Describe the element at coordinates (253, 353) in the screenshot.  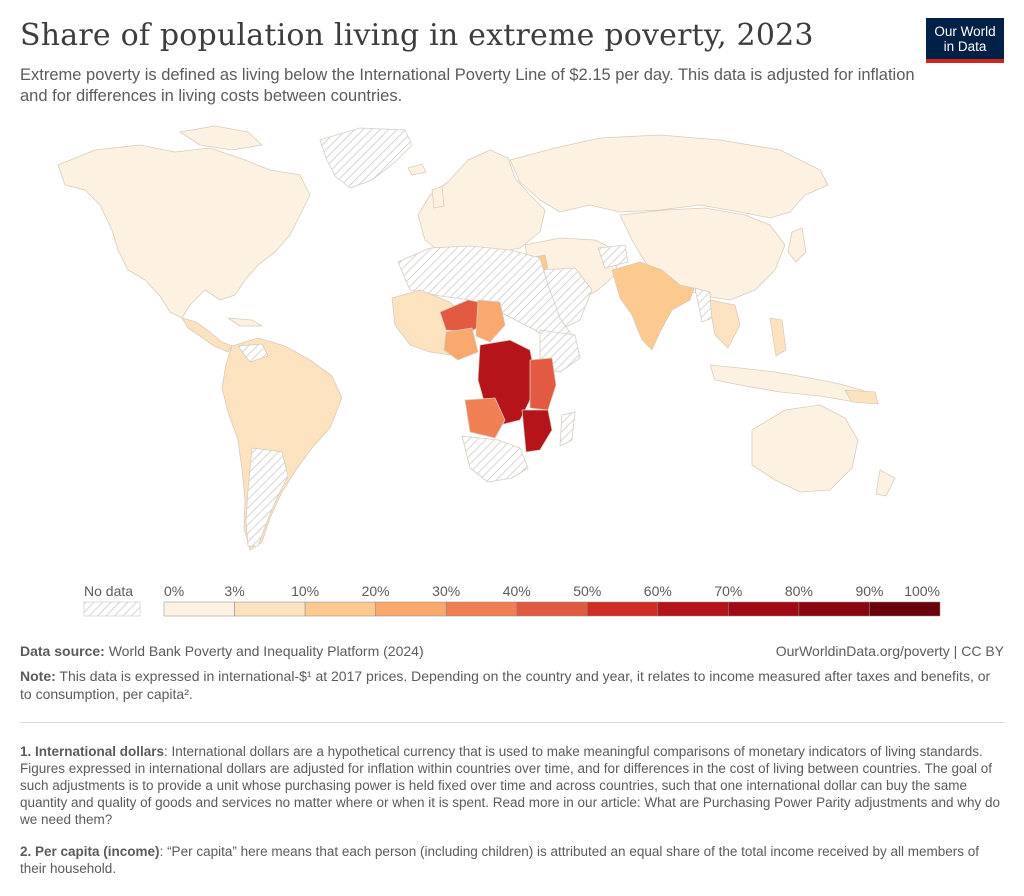
I see `region-venezuela` at that location.